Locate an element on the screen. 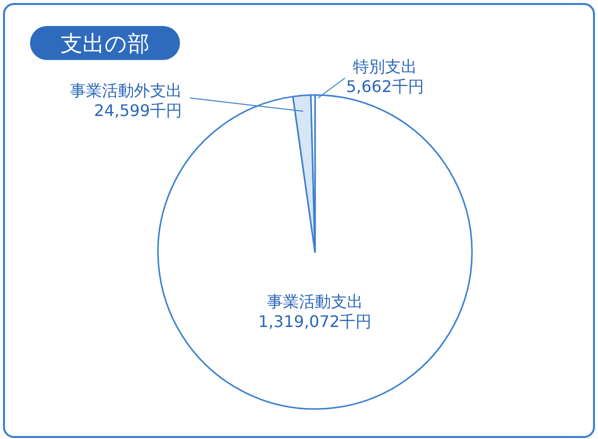 This screenshot has height=439, width=598. slice-label: 特別支出 is located at coordinates (385, 66).